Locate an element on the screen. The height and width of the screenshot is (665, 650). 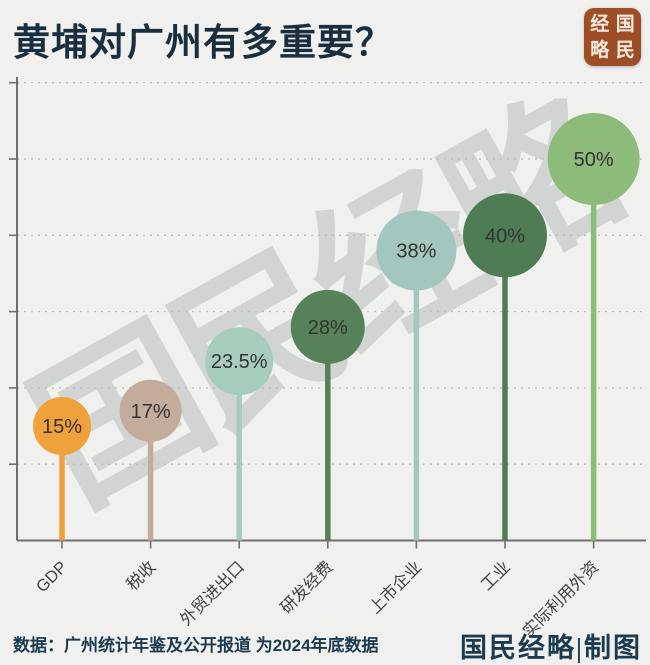
brand-seal: 经 国 略 民 is located at coordinates (612, 37).